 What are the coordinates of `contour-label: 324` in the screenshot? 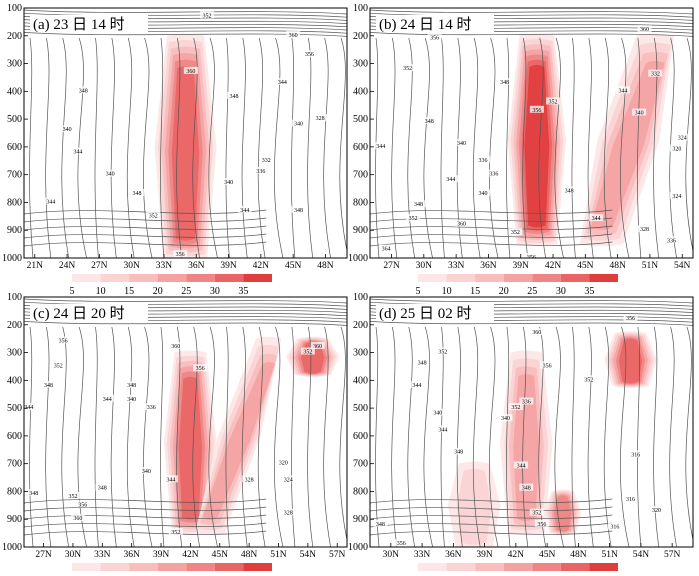 It's located at (682, 139).